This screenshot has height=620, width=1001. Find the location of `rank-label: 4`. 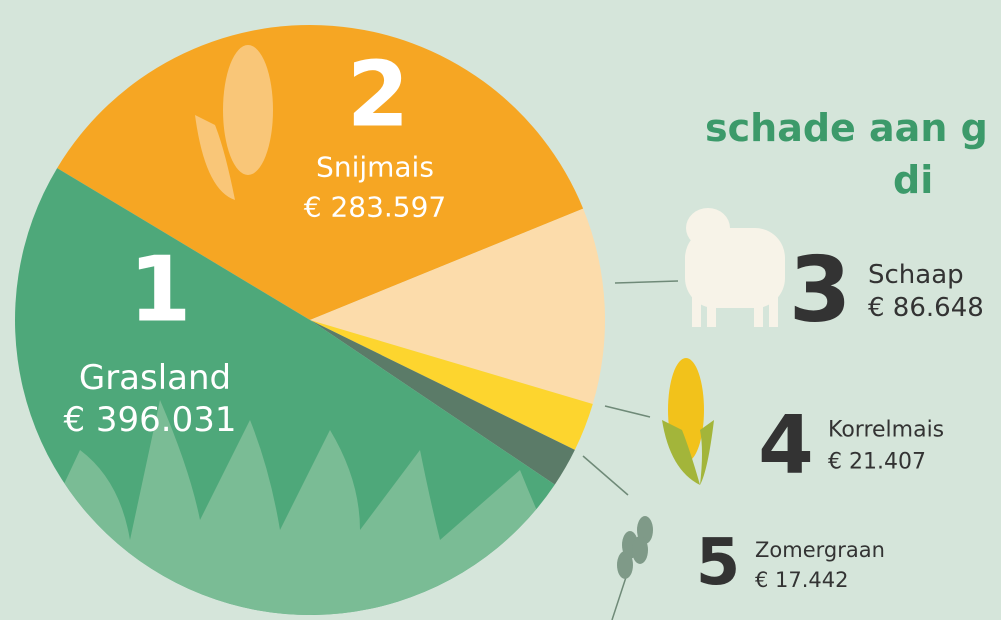

rank-label: 4 is located at coordinates (786, 445).